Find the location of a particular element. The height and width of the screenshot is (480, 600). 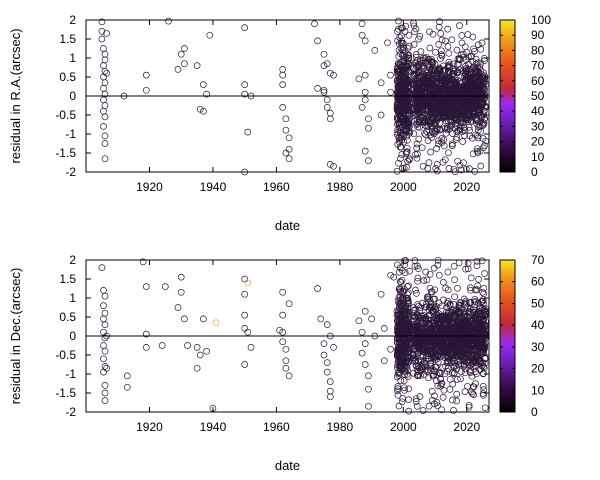

x-tick-label: 1920 is located at coordinates (149, 427).